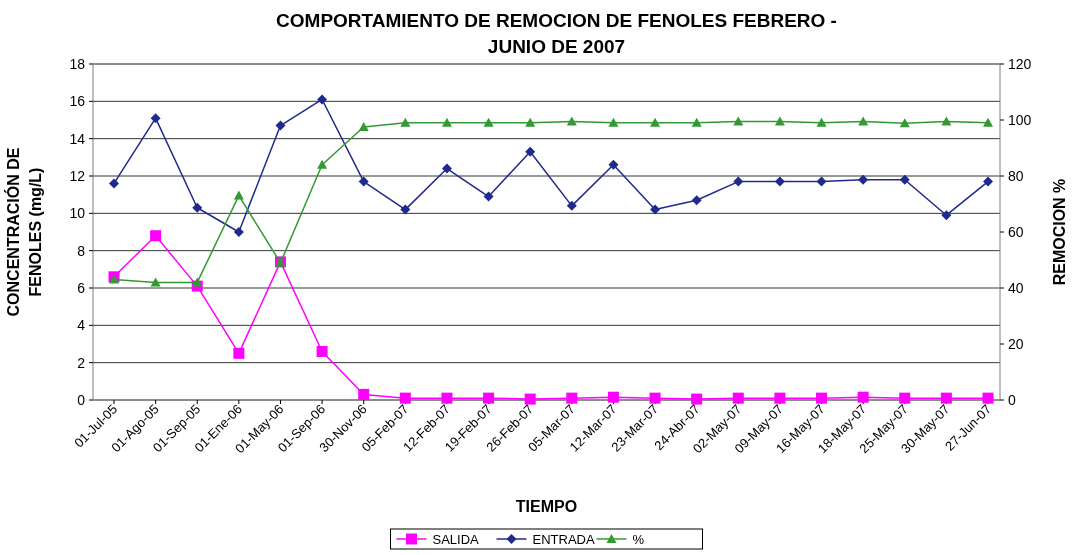 Image resolution: width=1075 pixels, height=555 pixels. Describe the element at coordinates (77, 138) in the screenshot. I see `y-tick-label: 14` at that location.